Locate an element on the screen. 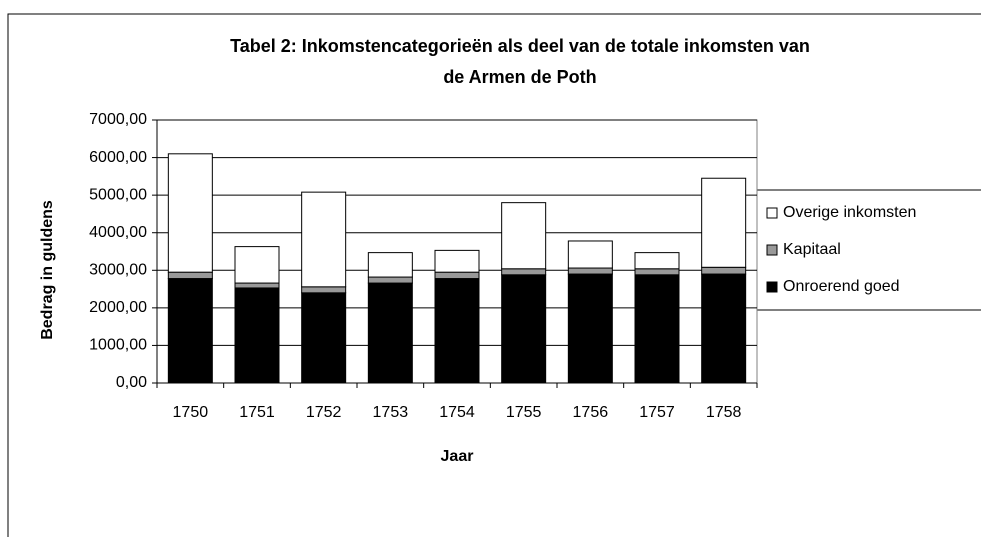 This screenshot has height=537, width=981. y-tick-label: 1000,00 is located at coordinates (118, 345).